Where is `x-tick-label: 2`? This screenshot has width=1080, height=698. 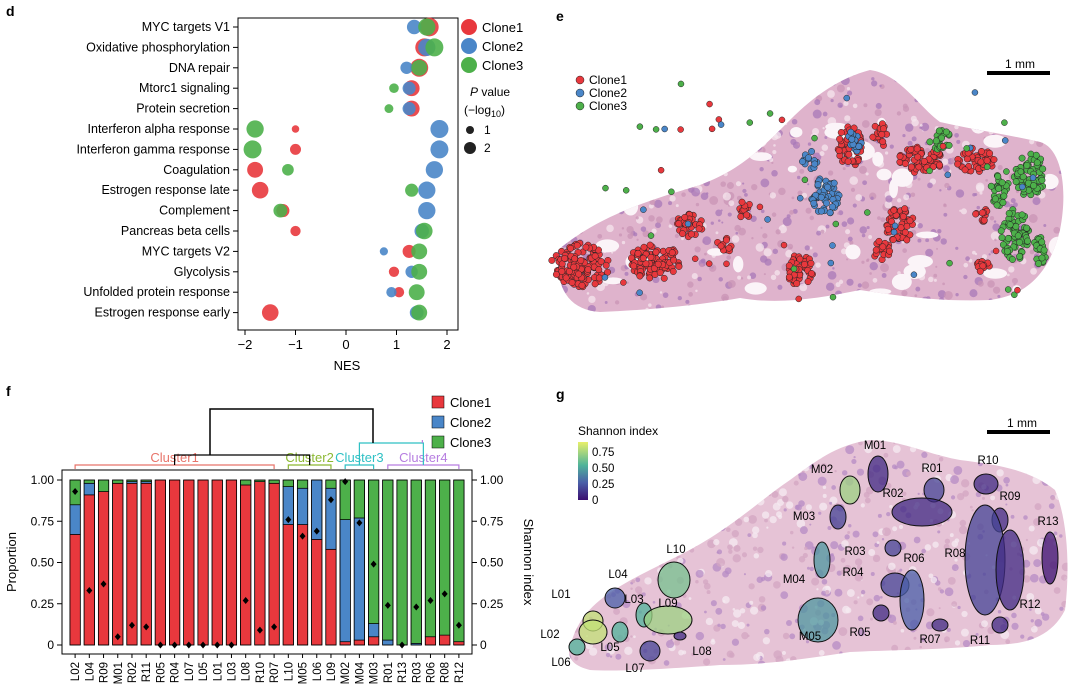
x-tick-label: 2 is located at coordinates (446, 344).